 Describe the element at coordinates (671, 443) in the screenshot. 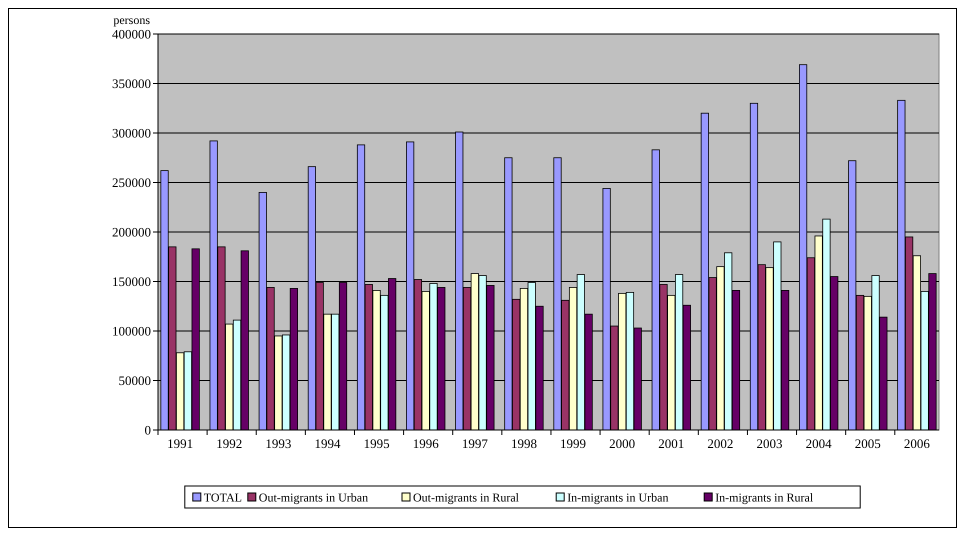

I see `x-tick-label: 2001` at that location.